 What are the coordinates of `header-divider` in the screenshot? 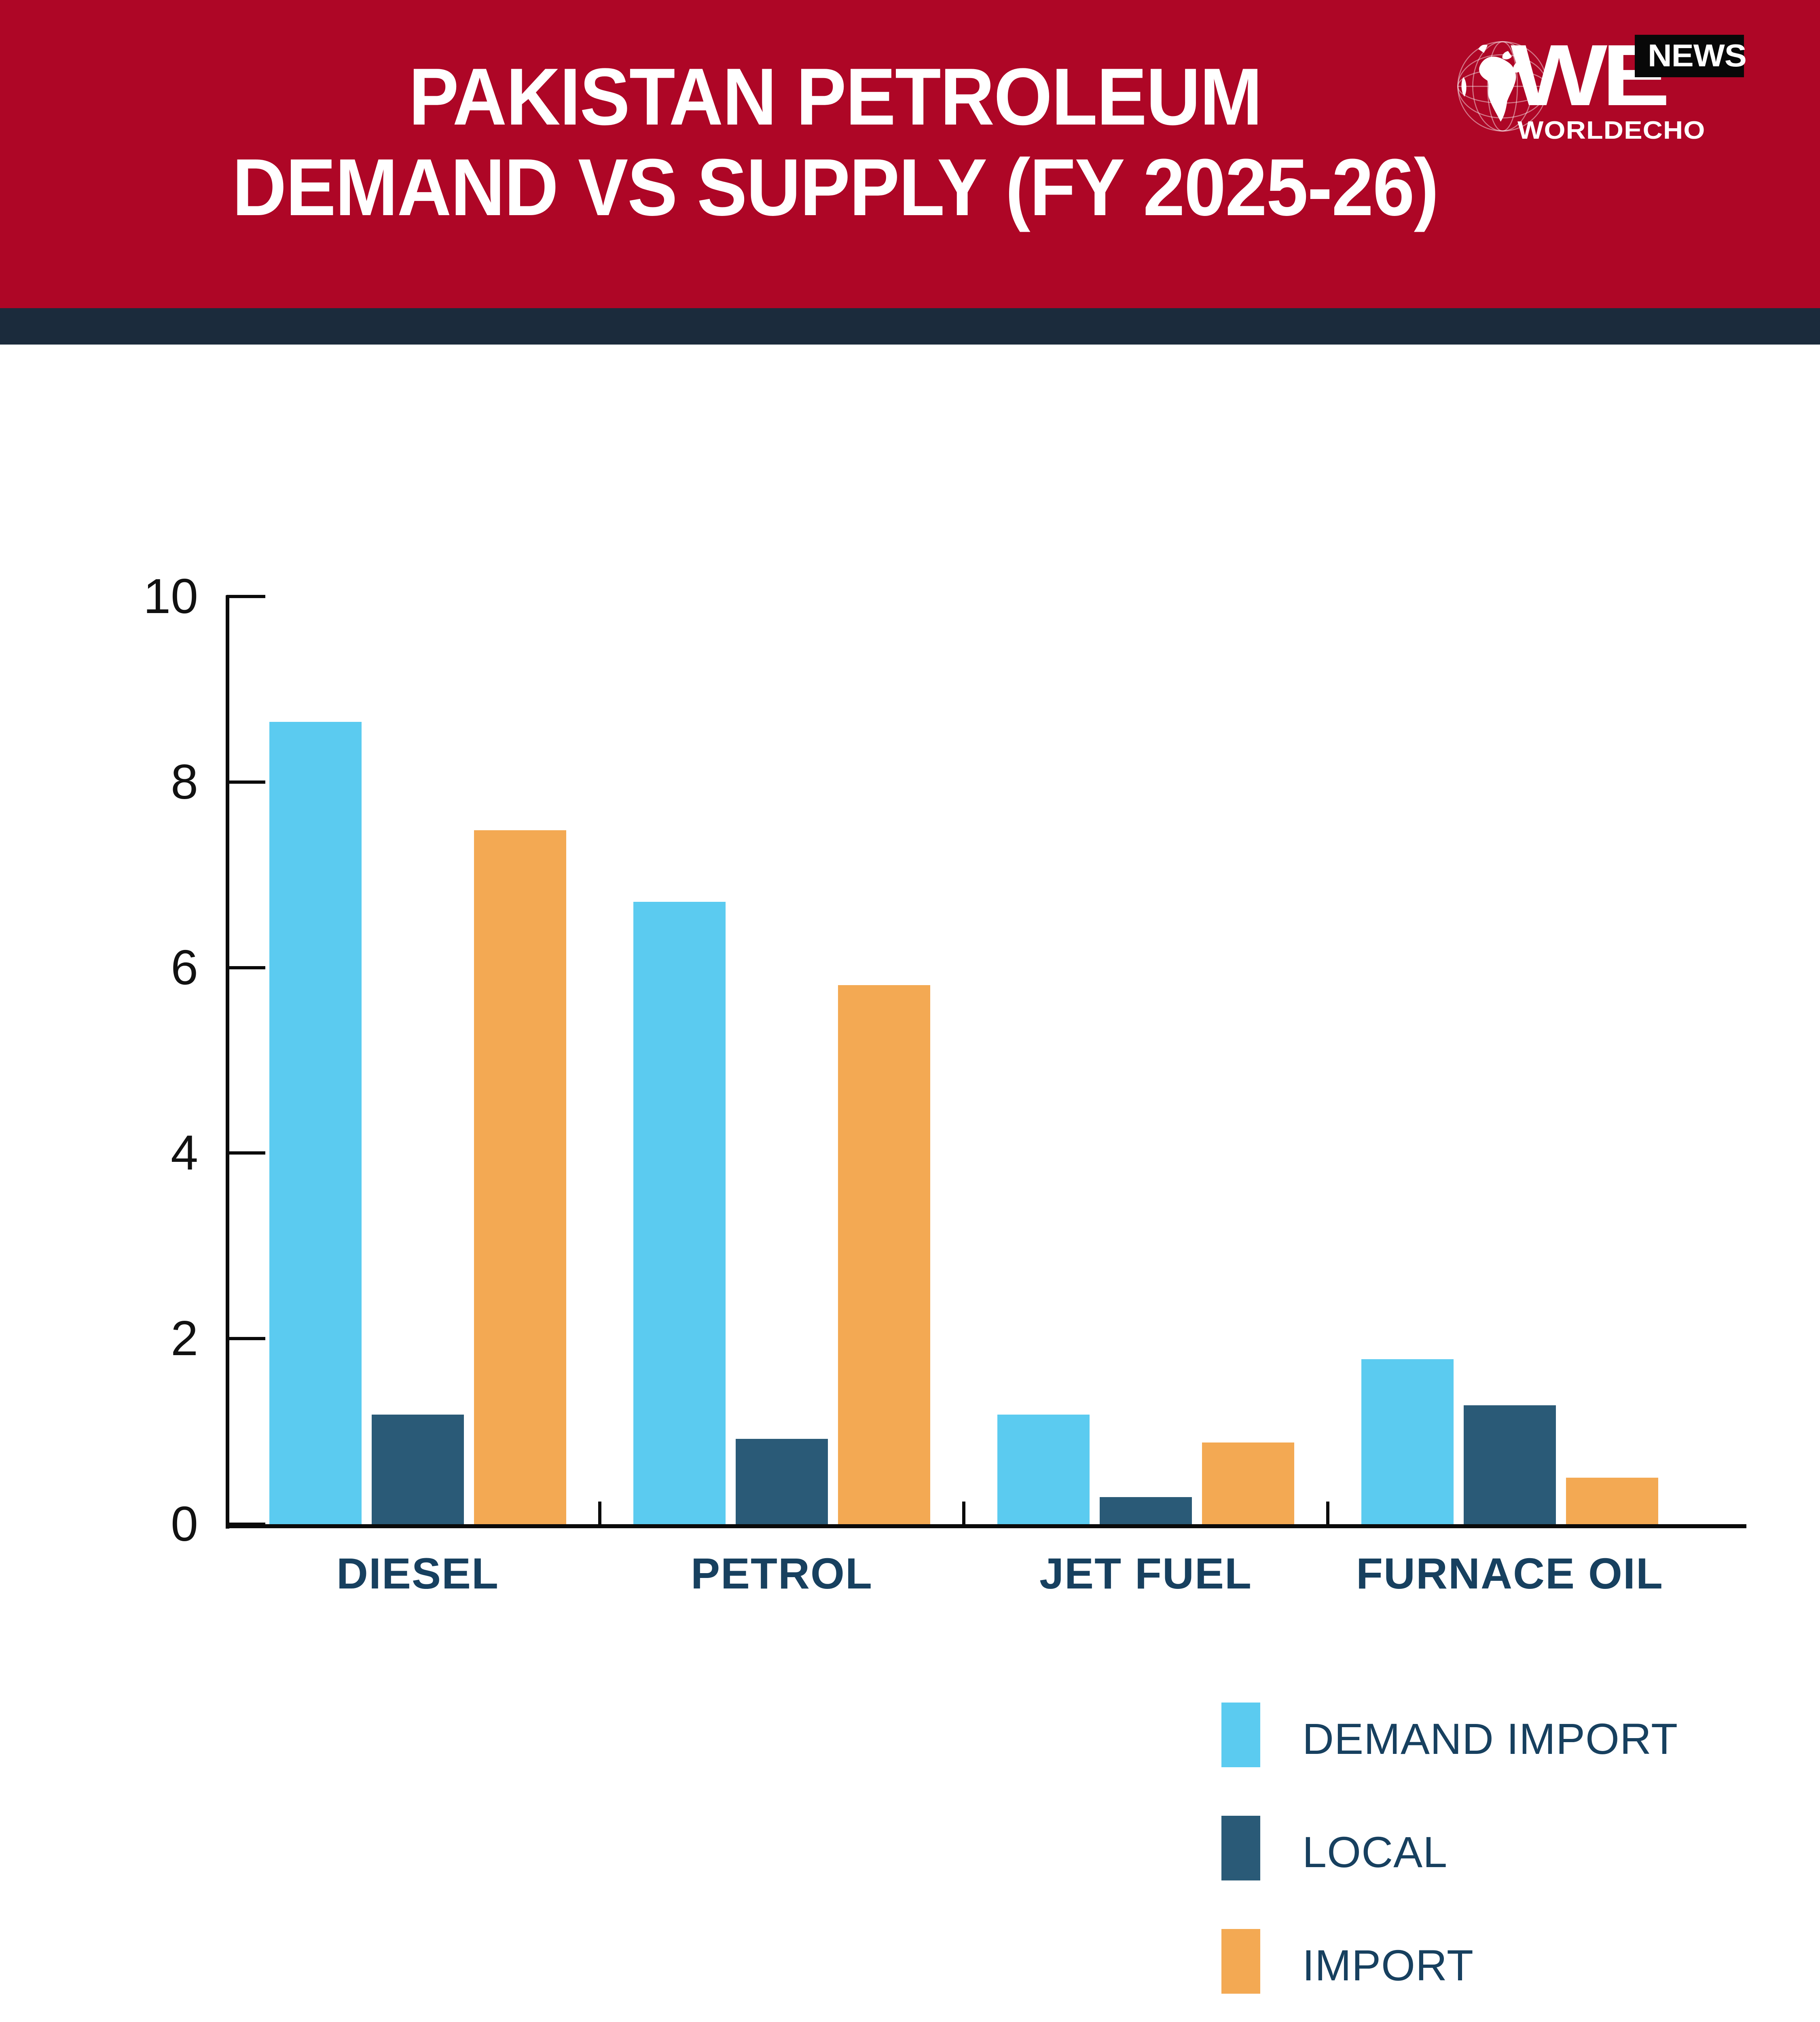 It's located at (910, 326).